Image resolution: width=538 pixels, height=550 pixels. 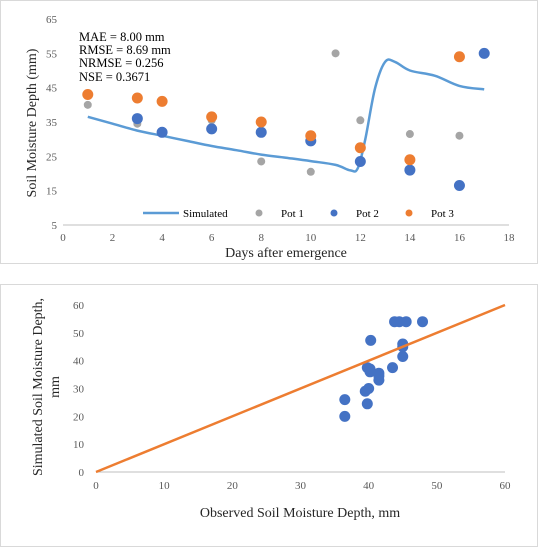 What do you see at coordinates (410, 238) in the screenshot?
I see `chart1-x-tick-label: 14` at bounding box center [410, 238].